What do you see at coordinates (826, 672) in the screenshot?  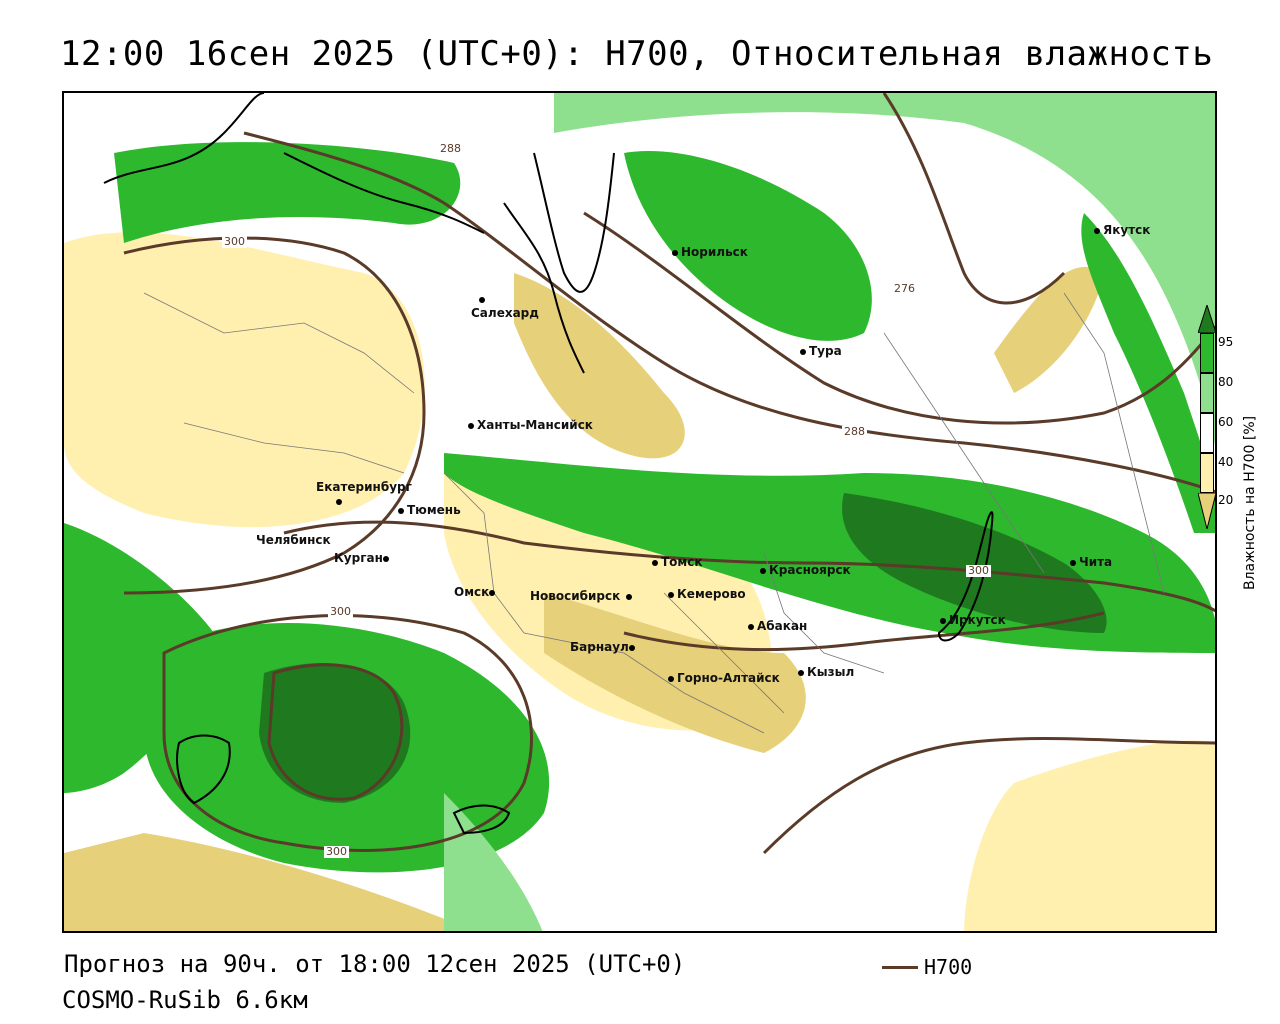 I see `city-kyzyl: Кызыл` at bounding box center [826, 672].